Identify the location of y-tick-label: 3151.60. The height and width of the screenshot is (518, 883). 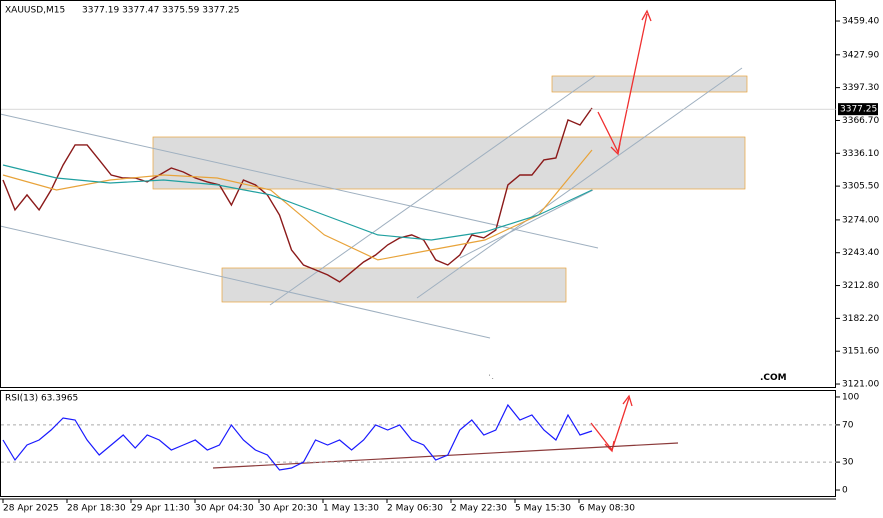
(860, 352).